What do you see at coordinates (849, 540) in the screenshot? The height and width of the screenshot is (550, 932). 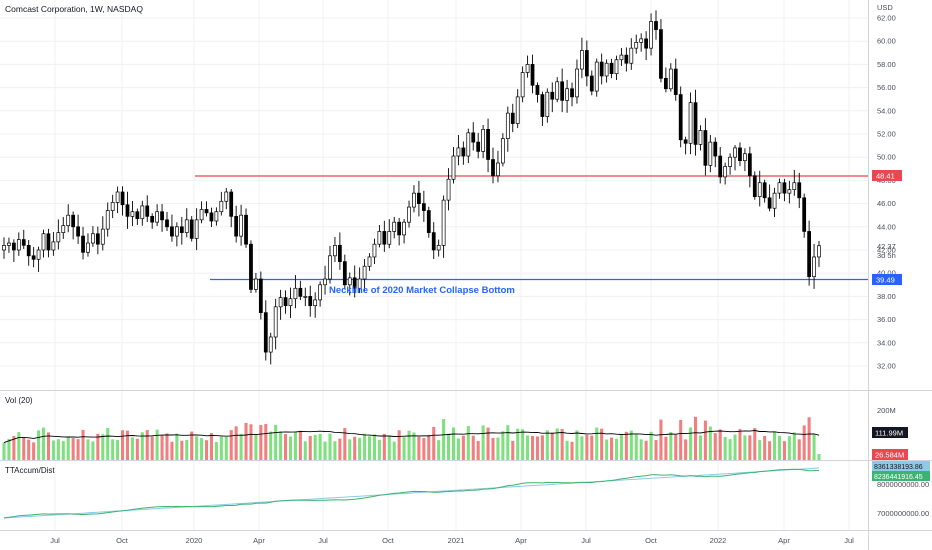 I see `time-tick-label: Jul` at bounding box center [849, 540].